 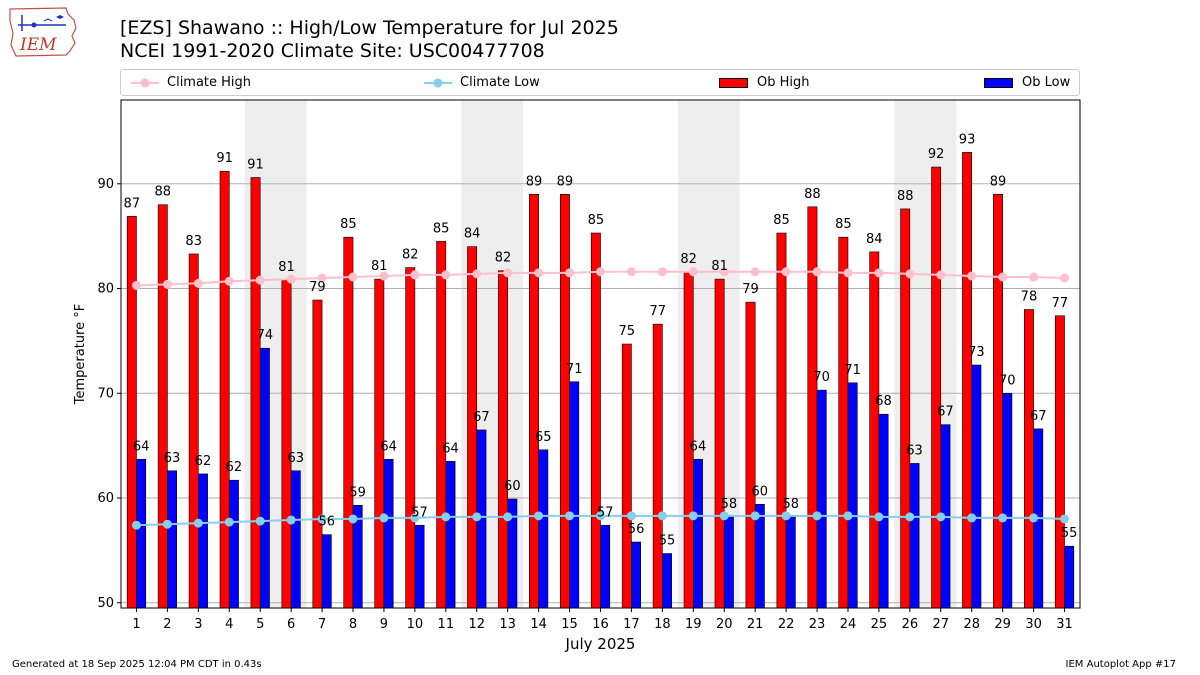 What do you see at coordinates (145, 82) in the screenshot?
I see `legend-line-marker-icon` at bounding box center [145, 82].